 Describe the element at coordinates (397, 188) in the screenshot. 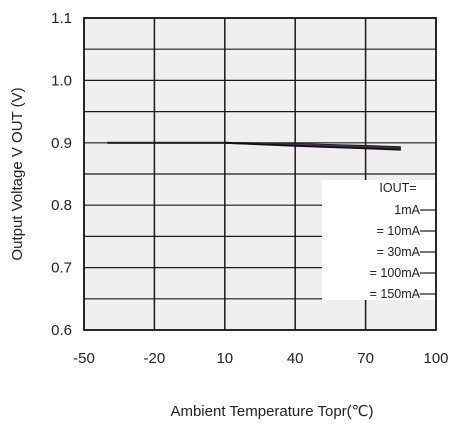

I see `legend-title: IOUT=` at that location.